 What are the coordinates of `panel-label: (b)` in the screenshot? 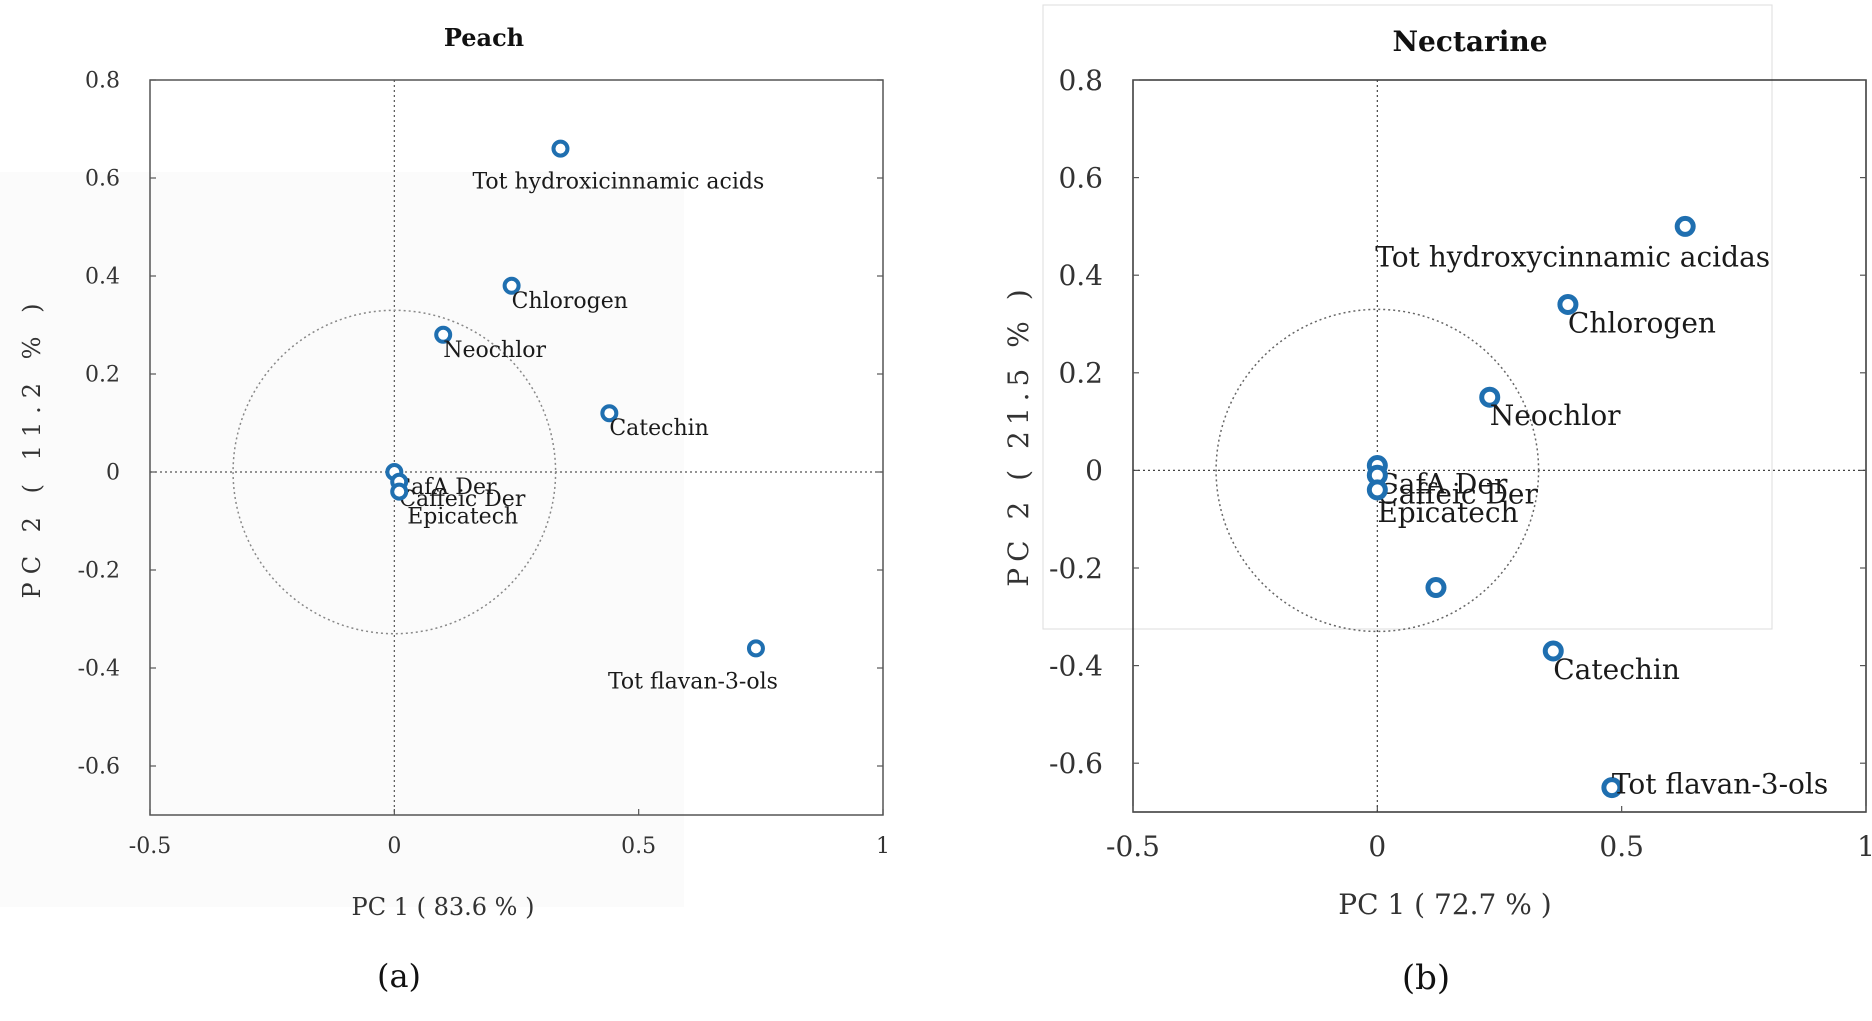 It's located at (1426, 978).